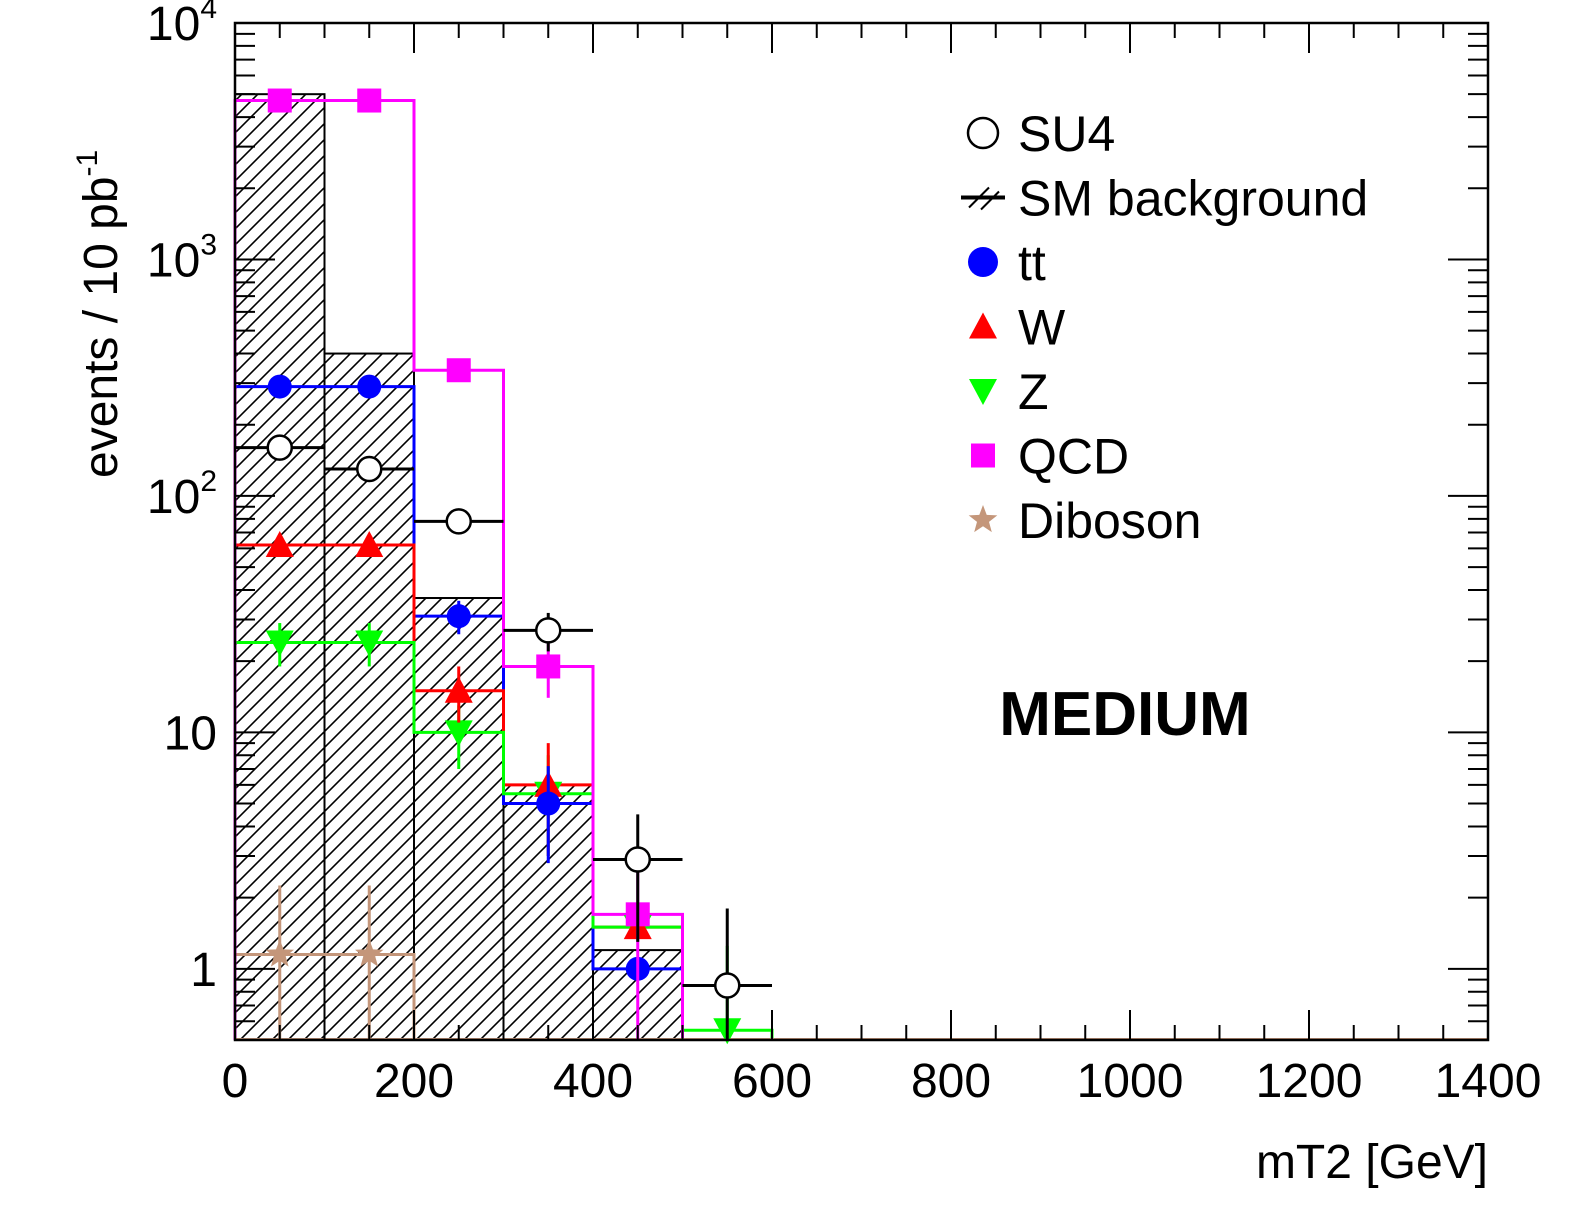  Describe the element at coordinates (1488, 1081) in the screenshot. I see `x-tick-label: 1400` at that location.